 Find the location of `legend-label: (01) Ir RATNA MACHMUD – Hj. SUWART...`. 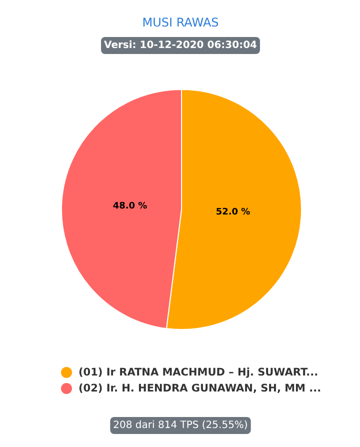

legend-label: (01) Ir RATNA MACHMUD – Hj. SUWART... is located at coordinates (198, 372).